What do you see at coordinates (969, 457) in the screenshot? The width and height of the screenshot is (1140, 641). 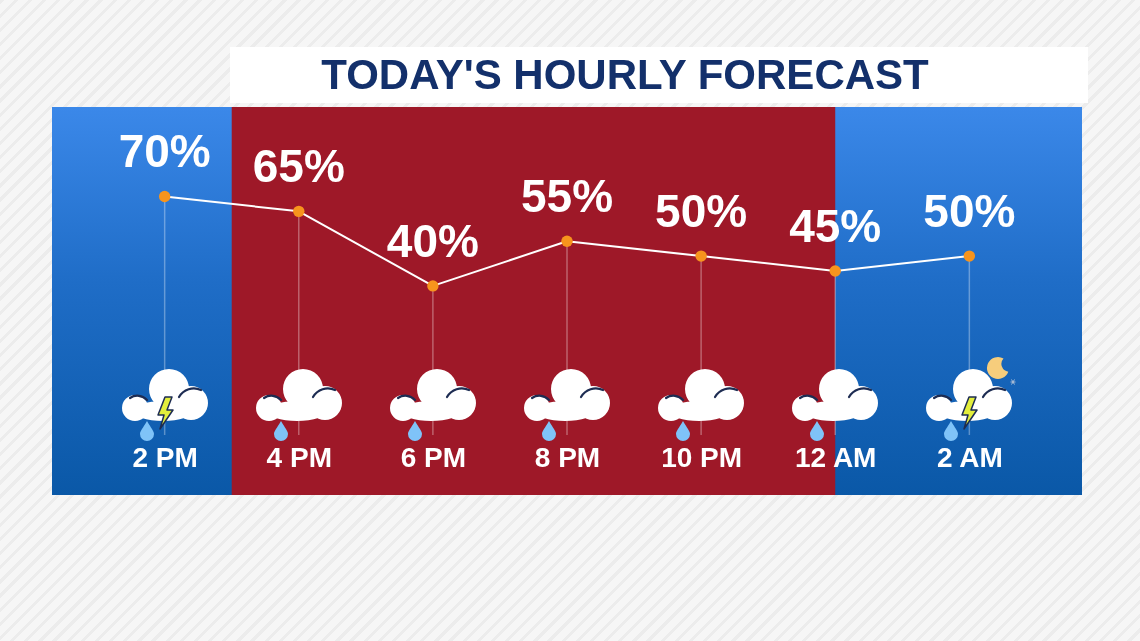 I see `x-tick-label: 2 AM` at bounding box center [969, 457].